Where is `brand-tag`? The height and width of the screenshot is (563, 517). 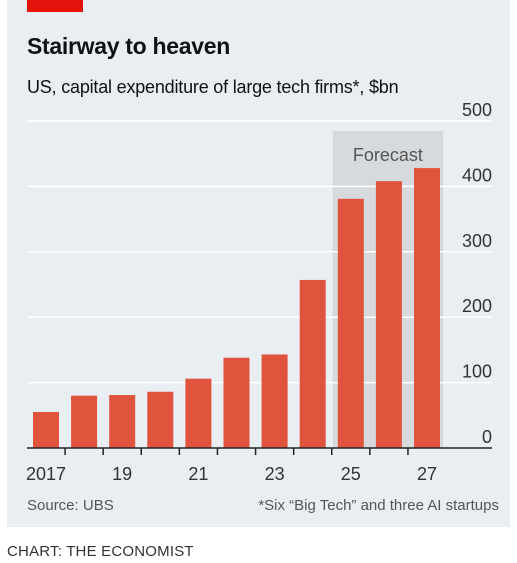 brand-tag is located at coordinates (55, 6).